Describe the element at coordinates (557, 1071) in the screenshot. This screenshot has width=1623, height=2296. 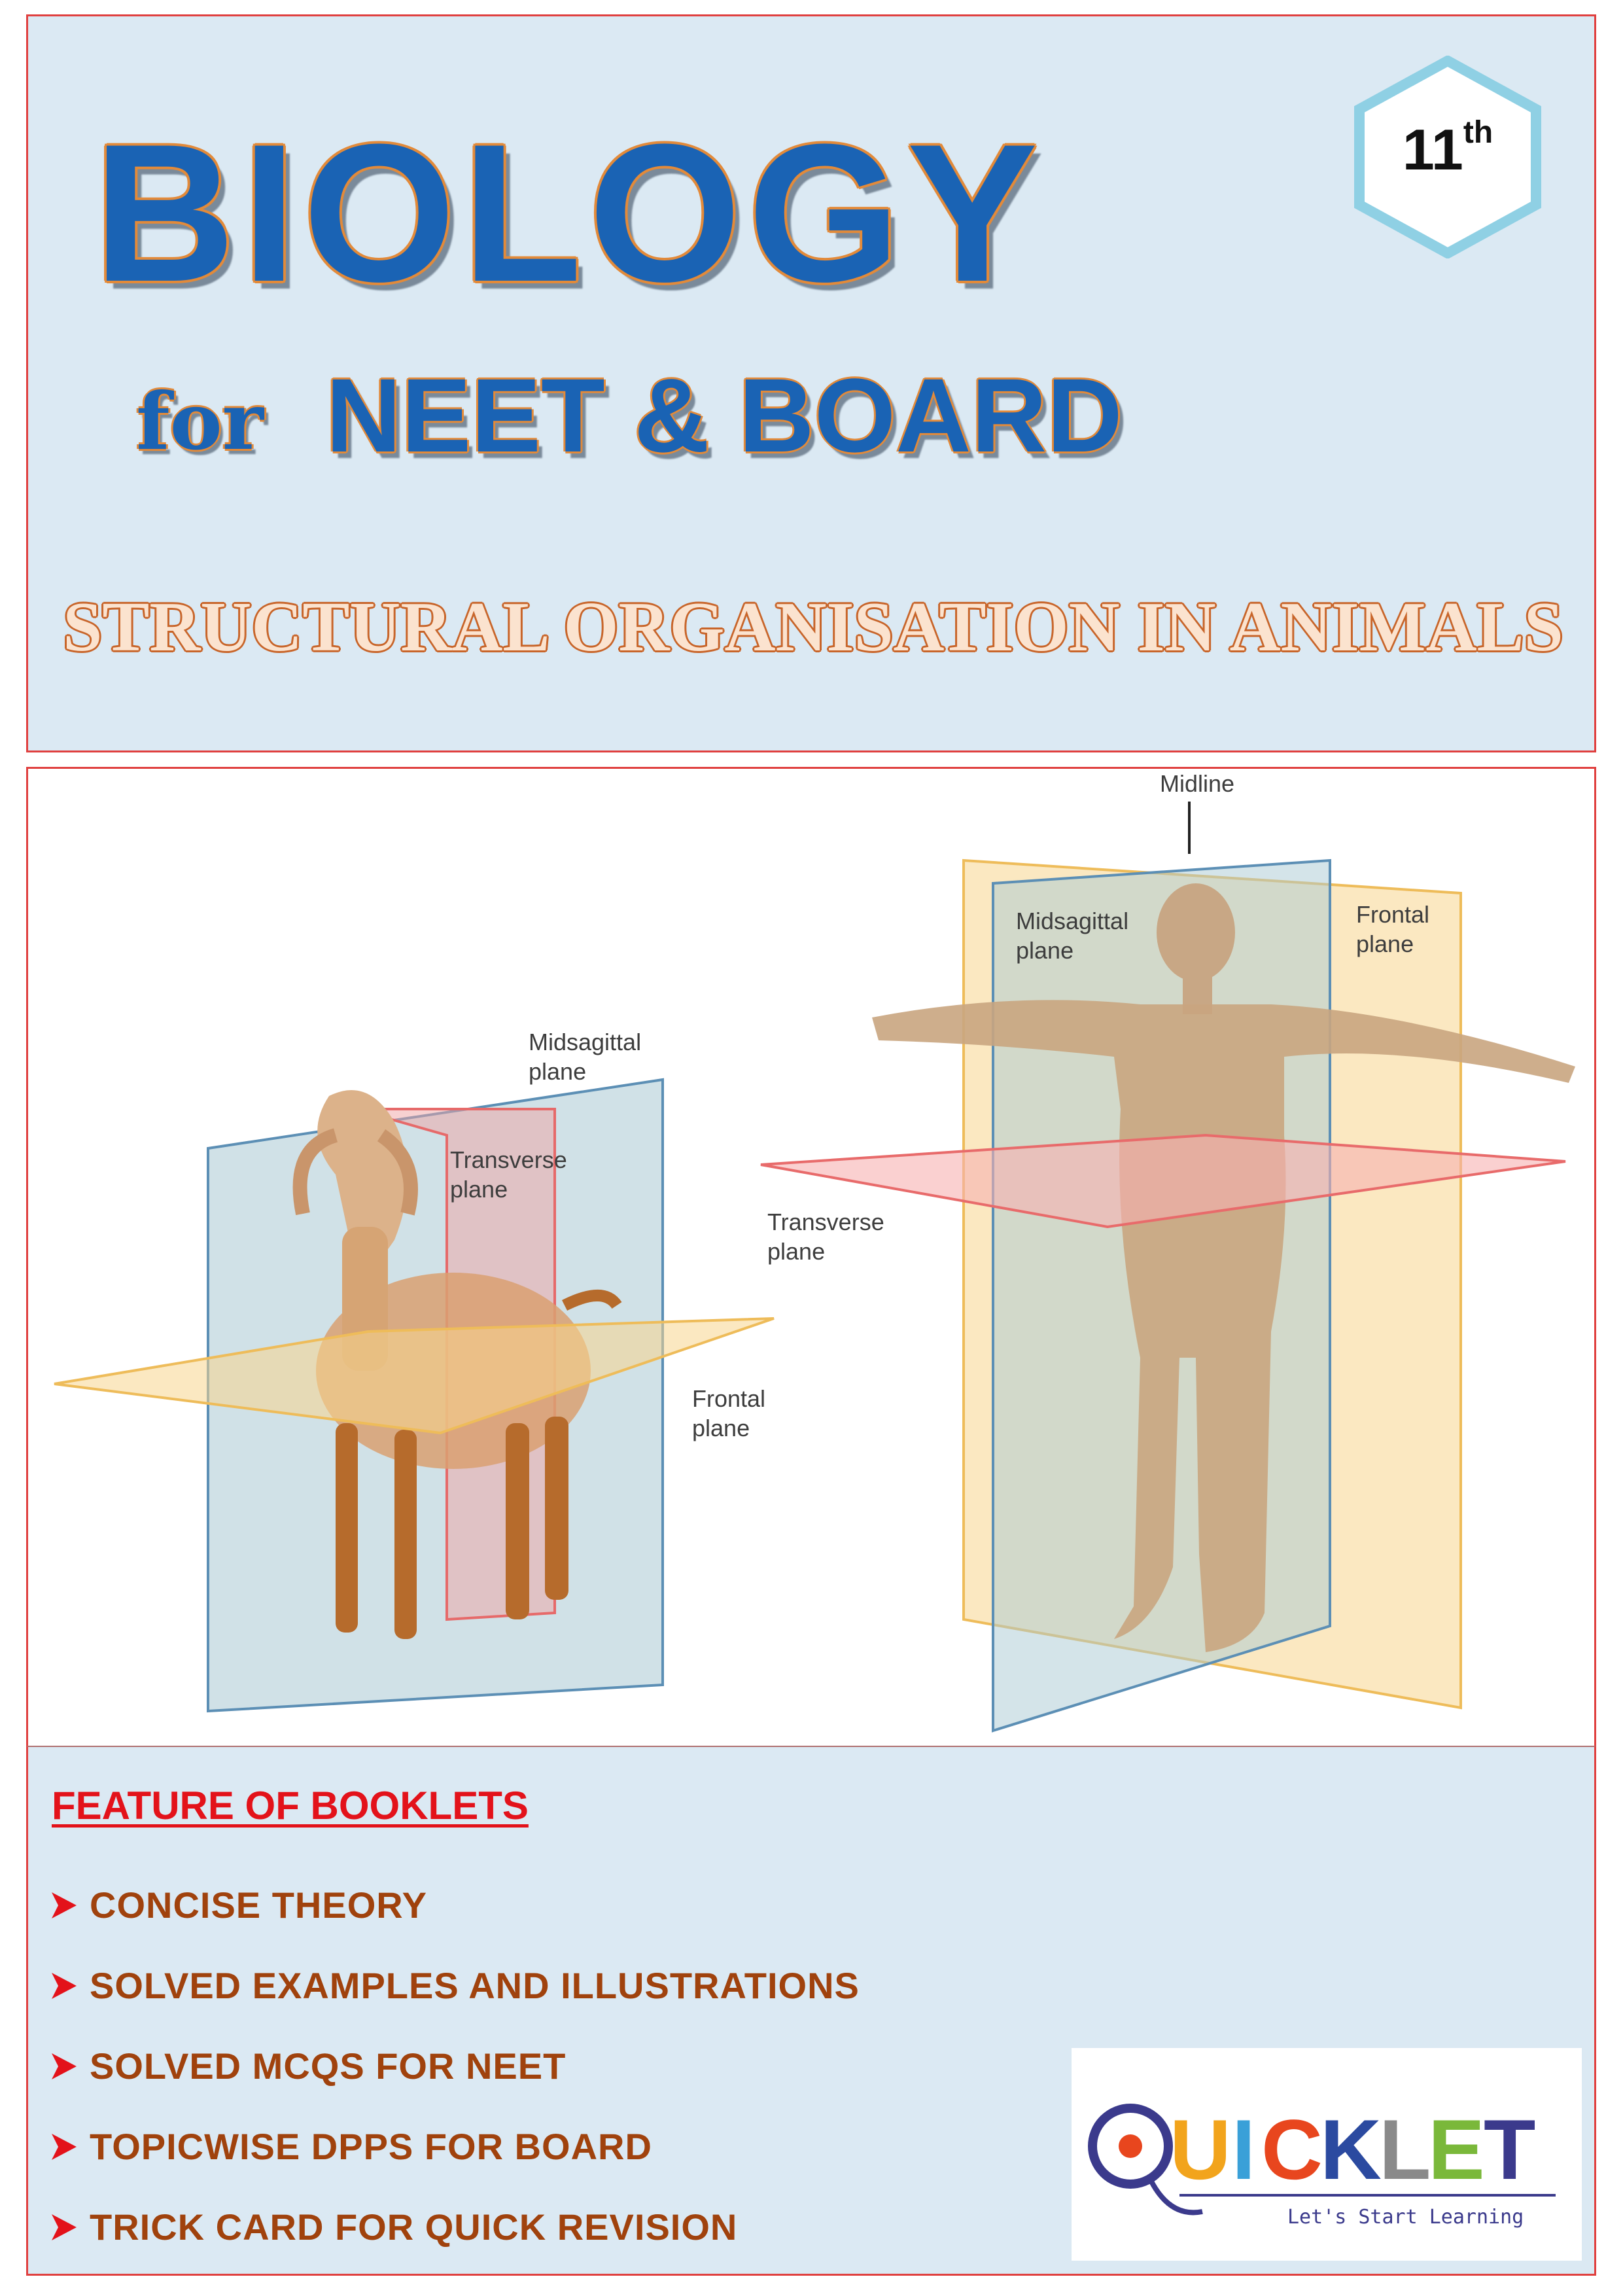
I see `goat-label-midsagittal-2: plane` at that location.